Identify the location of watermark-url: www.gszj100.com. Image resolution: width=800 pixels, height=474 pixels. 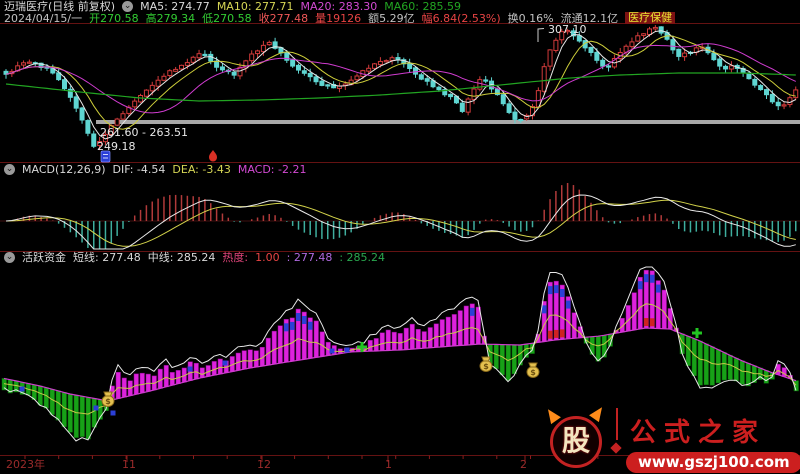
(713, 462).